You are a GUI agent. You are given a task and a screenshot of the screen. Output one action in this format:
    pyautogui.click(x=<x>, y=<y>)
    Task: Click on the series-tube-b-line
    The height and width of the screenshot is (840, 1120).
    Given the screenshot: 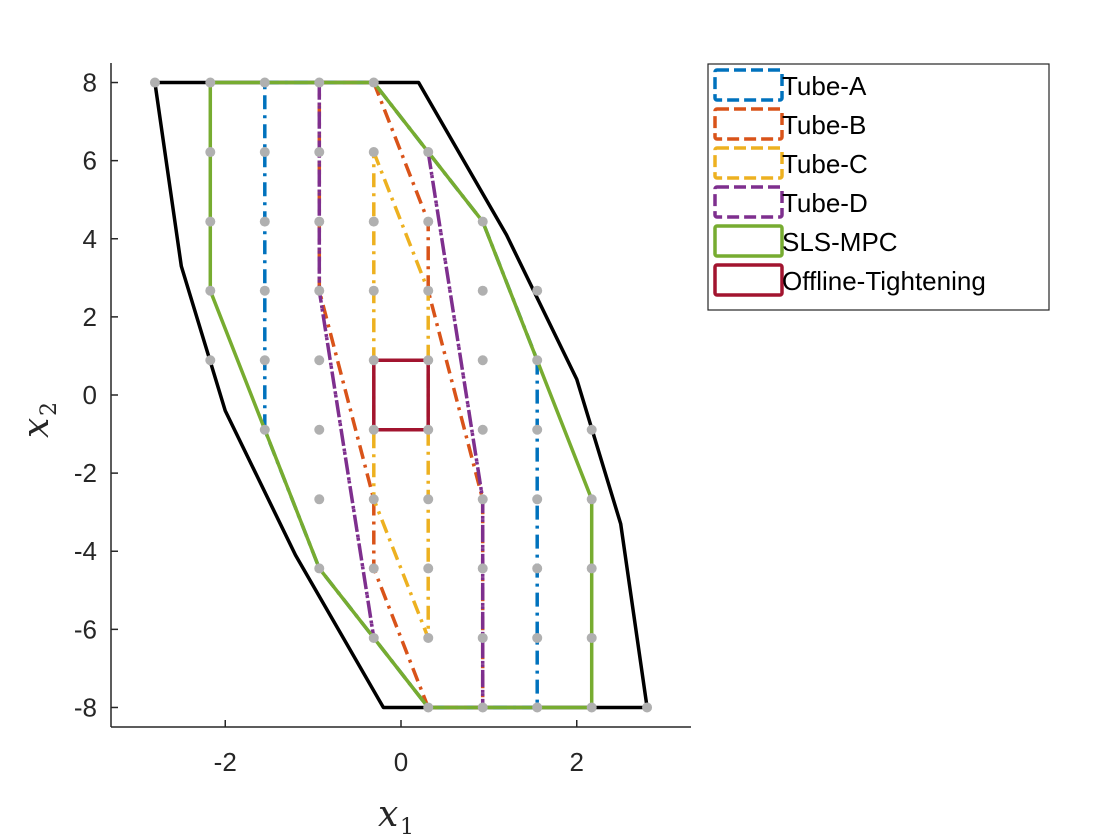 What is the action you would take?
    pyautogui.click(x=401, y=395)
    